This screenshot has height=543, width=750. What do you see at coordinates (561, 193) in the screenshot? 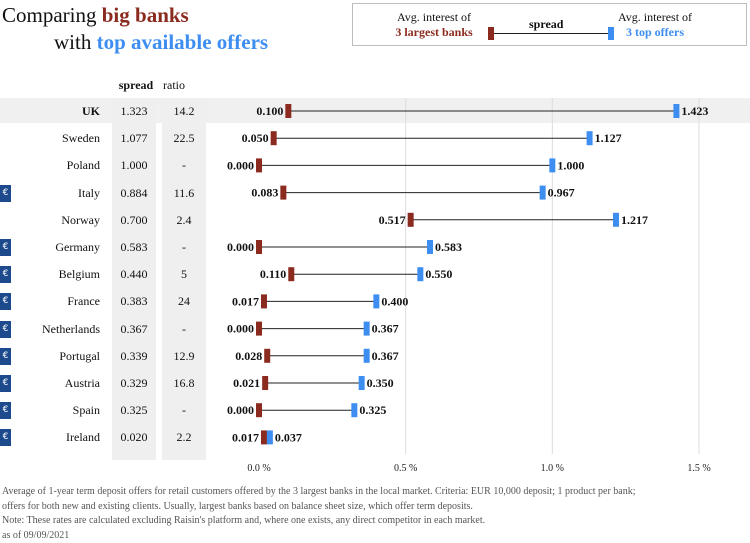
I see `top-offers-value-label: 0.967` at bounding box center [561, 193].